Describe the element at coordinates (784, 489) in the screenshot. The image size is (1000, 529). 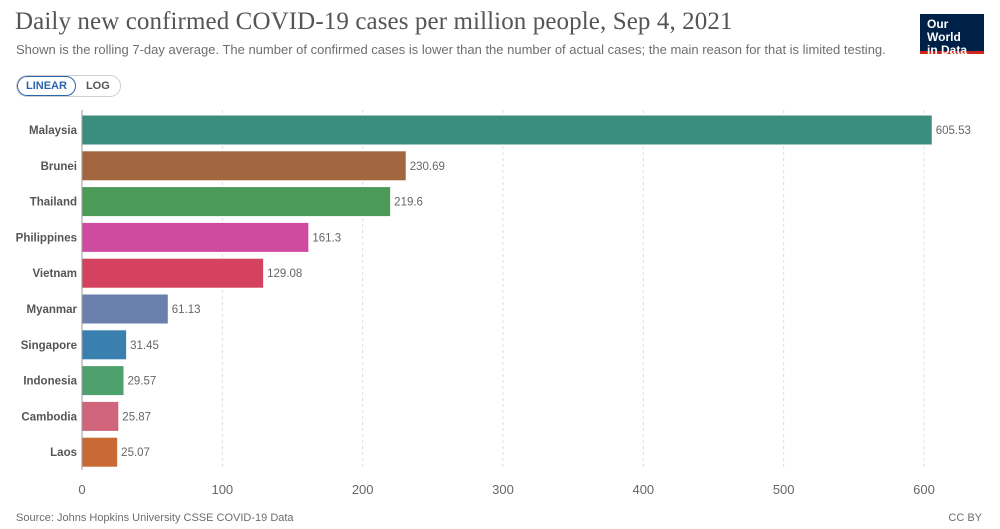
I see `x-tick-label: 500` at that location.